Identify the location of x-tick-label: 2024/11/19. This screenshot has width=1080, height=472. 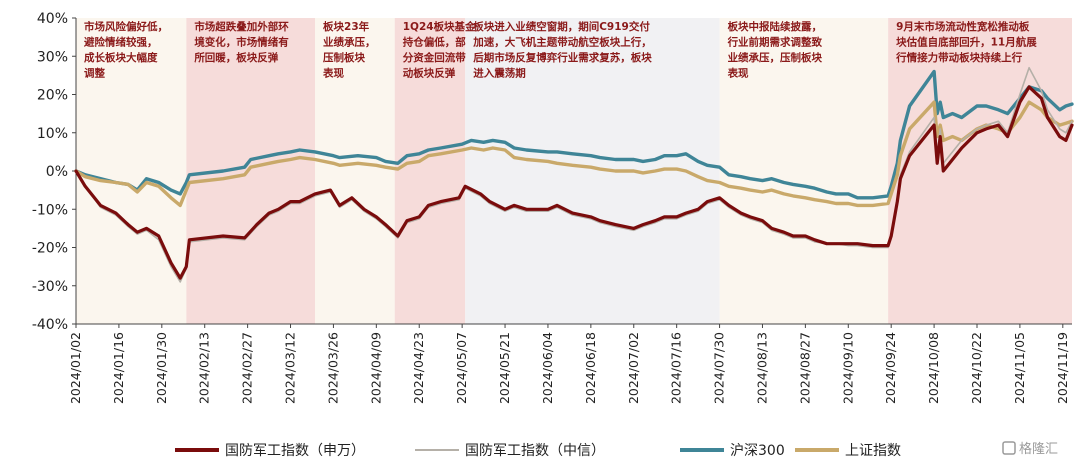
(1062, 368).